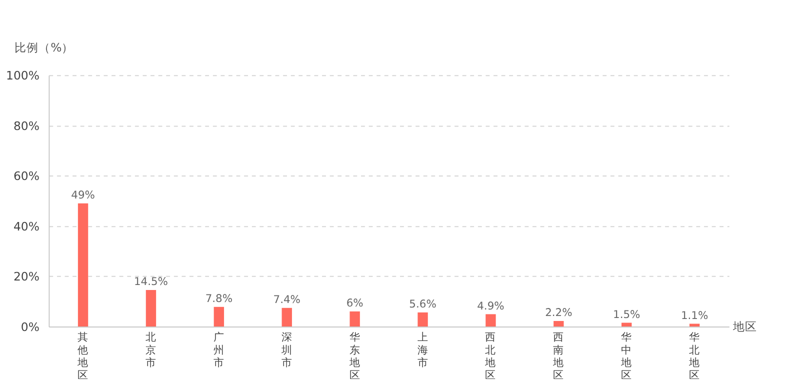  I want to click on data-label: 5.6%, so click(422, 304).